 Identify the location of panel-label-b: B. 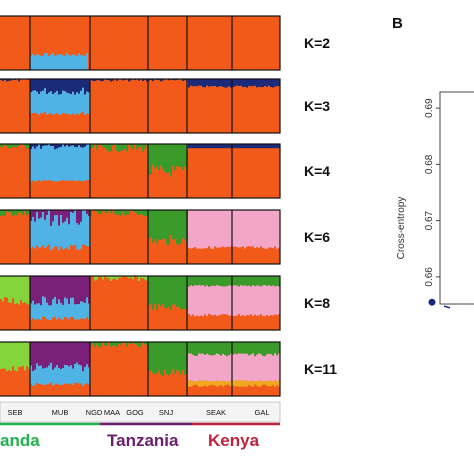
(397, 23).